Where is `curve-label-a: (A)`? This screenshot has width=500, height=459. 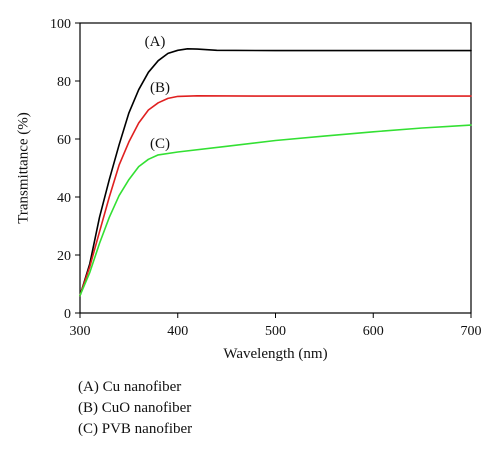 curve-label-a: (A) is located at coordinates (155, 42).